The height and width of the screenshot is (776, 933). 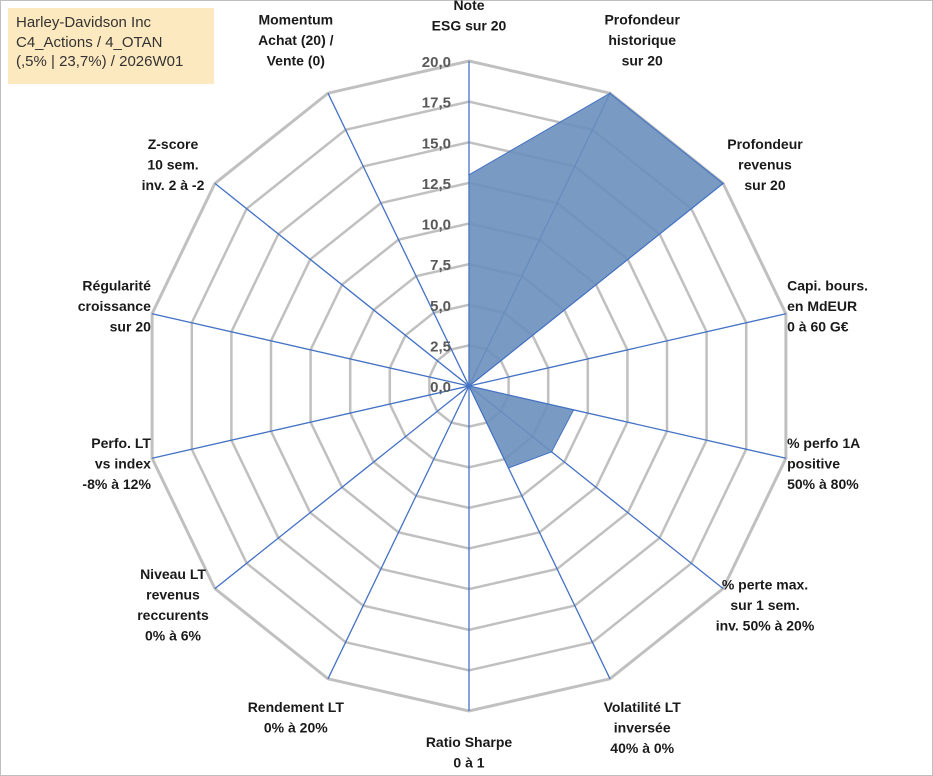 I want to click on axis-label-line: 10 sem., so click(x=172, y=165).